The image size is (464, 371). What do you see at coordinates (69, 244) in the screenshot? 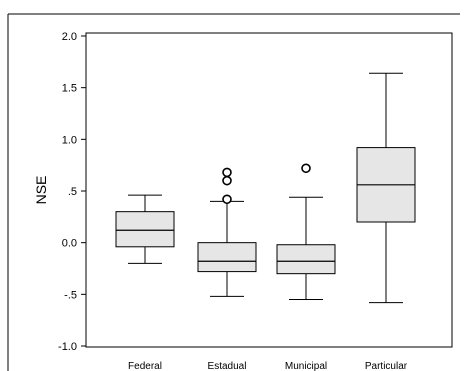
I see `y-tick-label: 0.0` at bounding box center [69, 244].